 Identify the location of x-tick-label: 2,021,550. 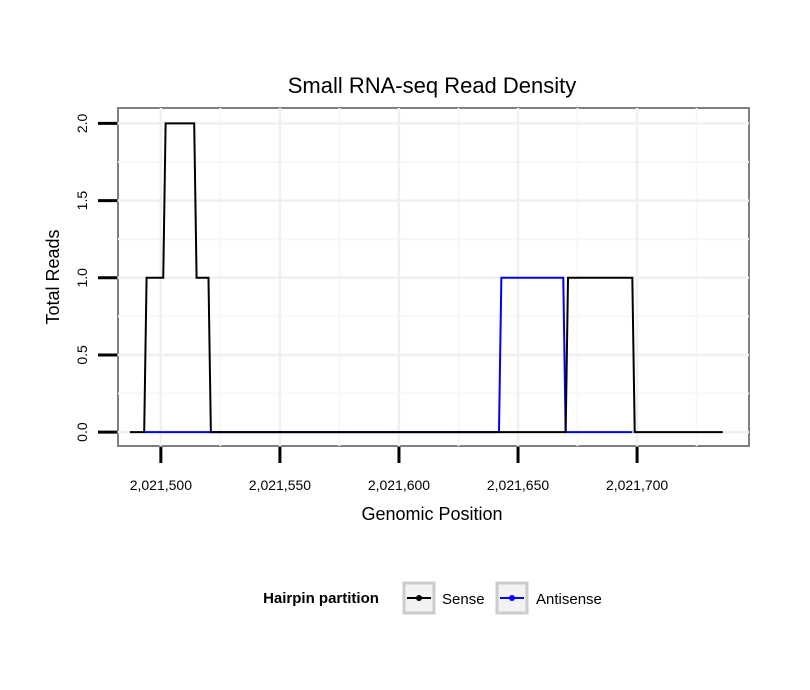
(280, 485).